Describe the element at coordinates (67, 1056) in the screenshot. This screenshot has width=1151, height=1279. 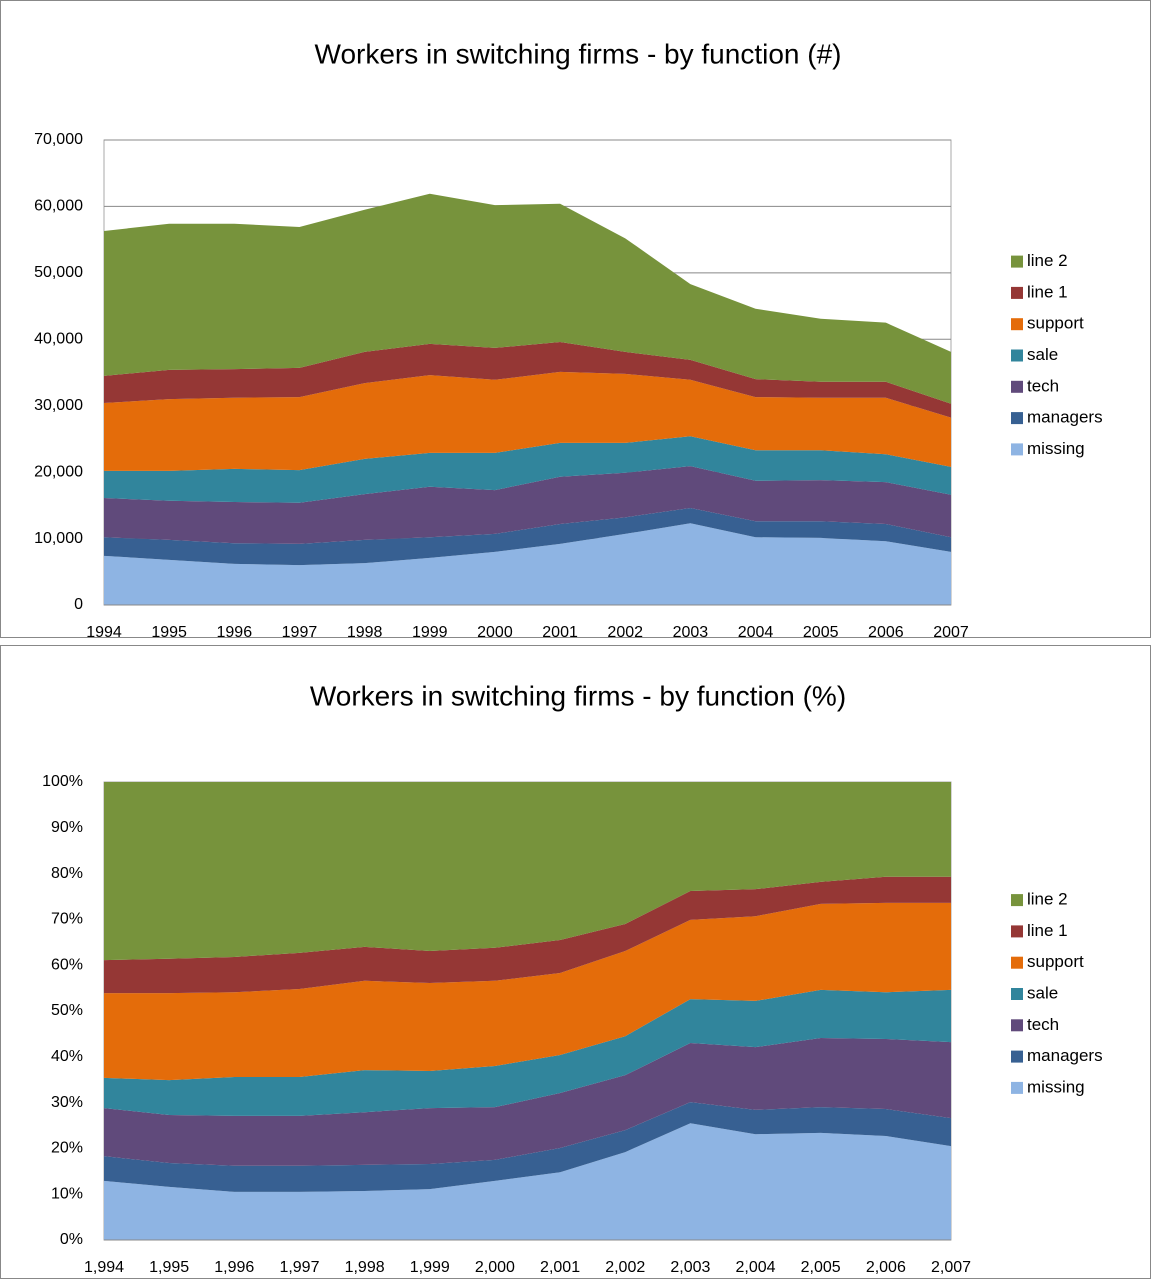
I see `y-tick-label: 40%` at that location.